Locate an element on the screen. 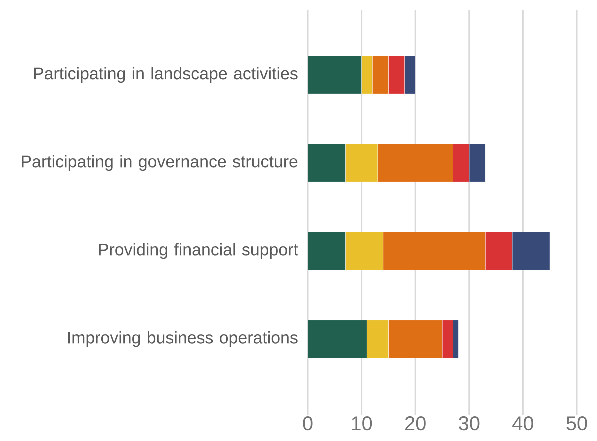 Image resolution: width=597 pixels, height=441 pixels. y-tick-label: Improving business operations is located at coordinates (183, 339).